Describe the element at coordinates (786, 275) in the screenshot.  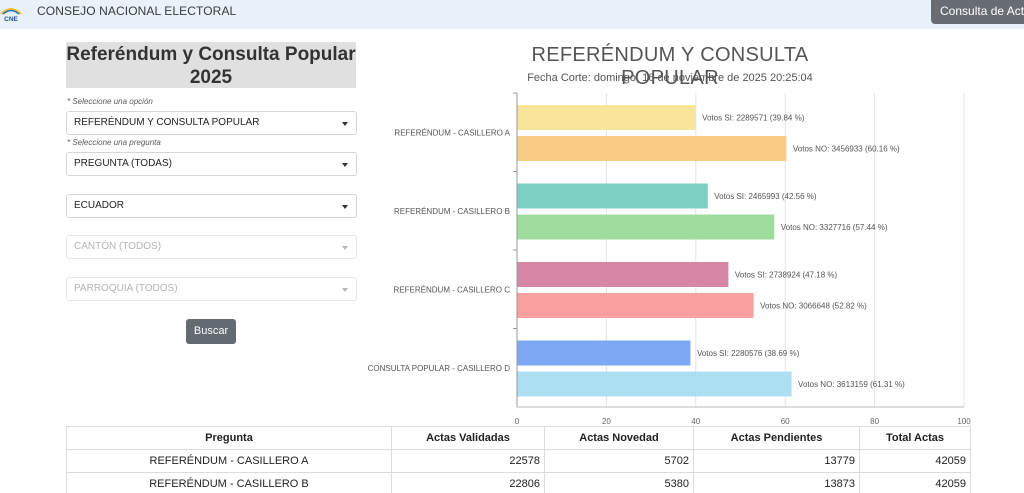
I see `bar-data-label: Votos SI: 2738924 (47.18 %)` at that location.